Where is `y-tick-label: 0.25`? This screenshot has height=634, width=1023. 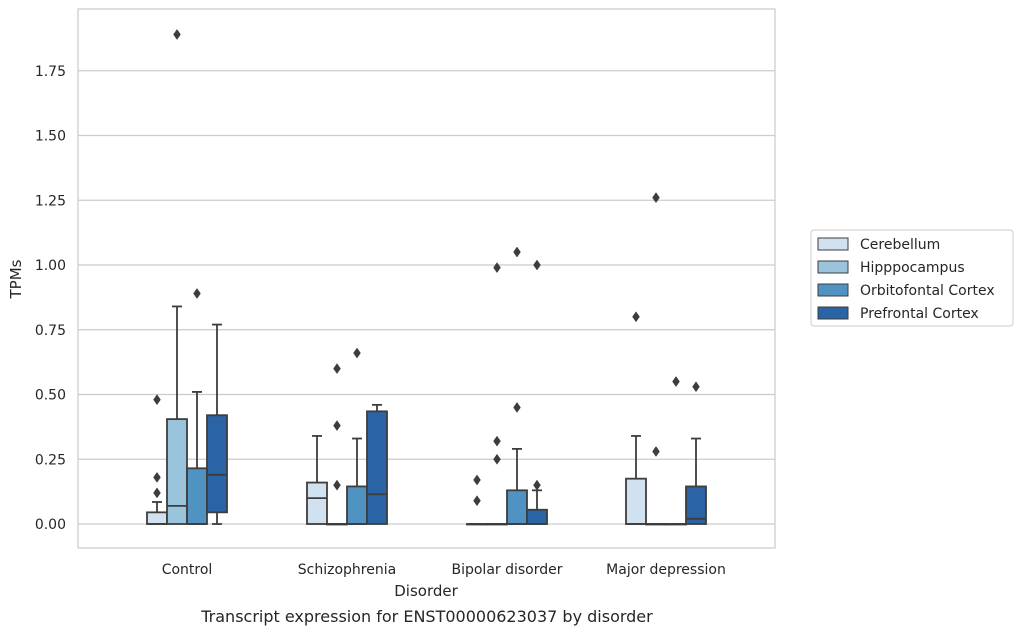 y-tick-label: 0.25 is located at coordinates (50, 460).